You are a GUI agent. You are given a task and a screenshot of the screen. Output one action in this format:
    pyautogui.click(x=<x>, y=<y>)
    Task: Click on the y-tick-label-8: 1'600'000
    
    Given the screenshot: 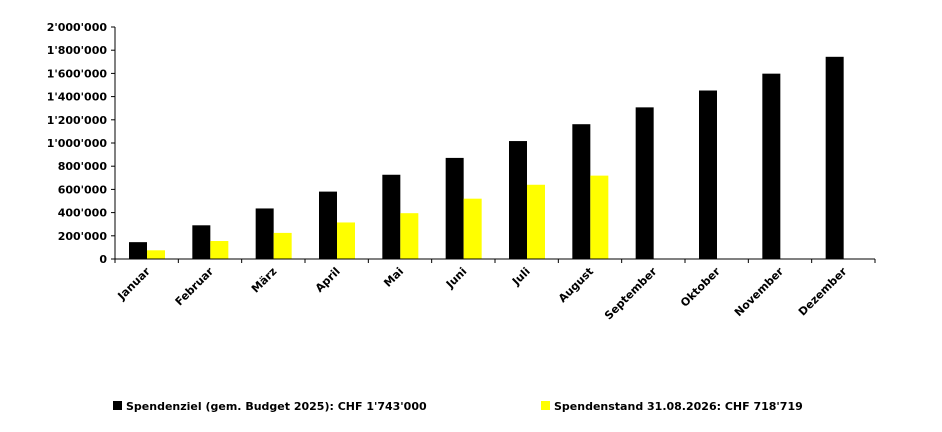 What is the action you would take?
    pyautogui.click(x=77, y=73)
    